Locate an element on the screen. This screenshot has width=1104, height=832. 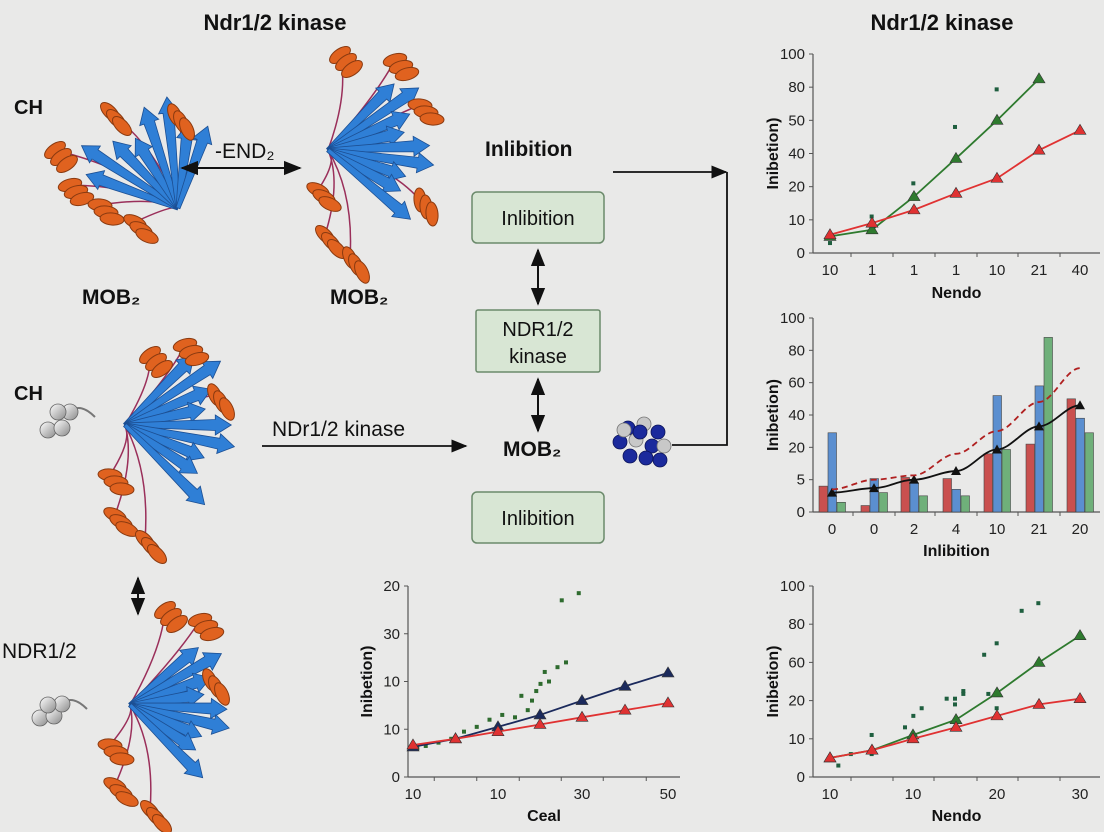
connector-line is located at coordinates (700, 309).